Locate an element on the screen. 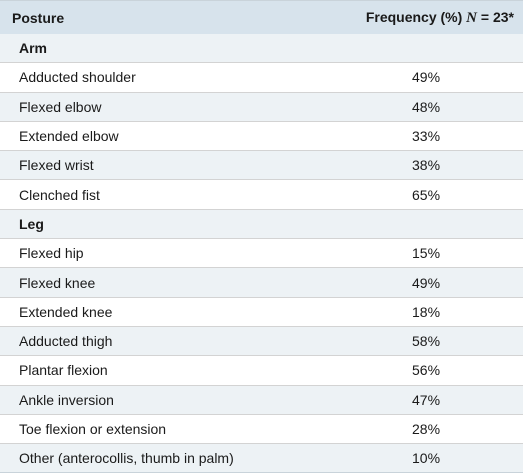 The height and width of the screenshot is (476, 523). posture-cell: Flexed wrist is located at coordinates (165, 165).